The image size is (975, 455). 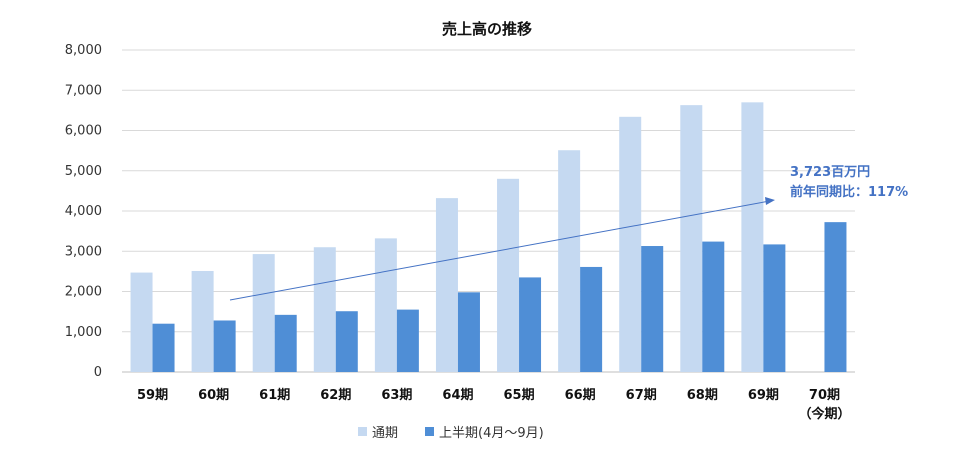 What do you see at coordinates (83, 332) in the screenshot?
I see `y-tick-label: 1,000` at bounding box center [83, 332].